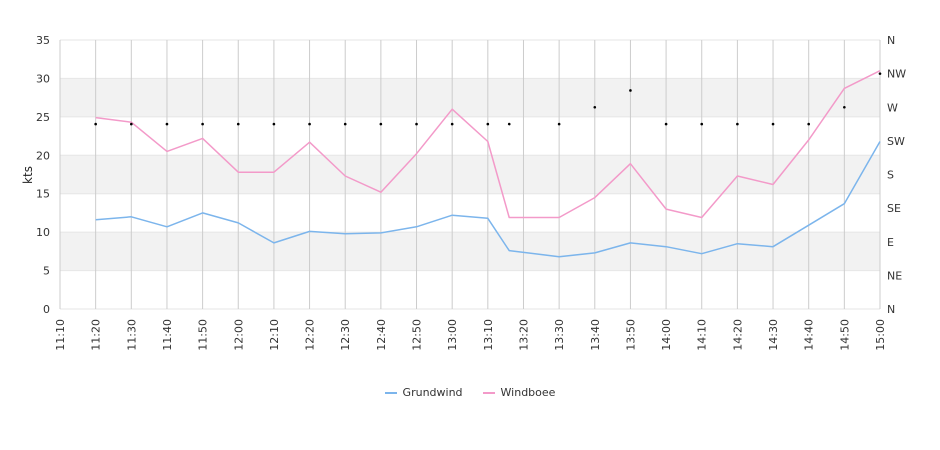 The width and height of the screenshot is (940, 450). I want to click on y-tick-label: 5, so click(46, 271).